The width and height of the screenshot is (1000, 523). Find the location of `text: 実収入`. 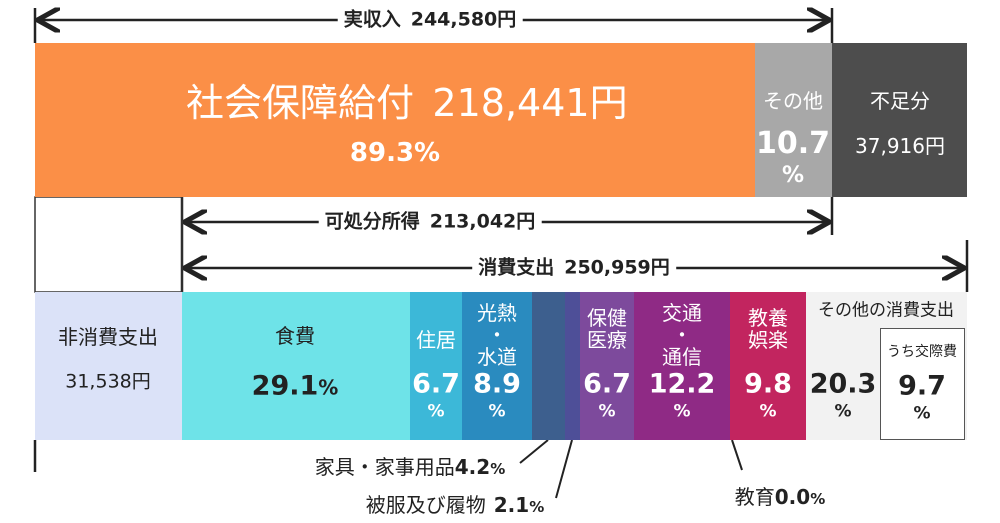

text: 実収入 is located at coordinates (372, 19).